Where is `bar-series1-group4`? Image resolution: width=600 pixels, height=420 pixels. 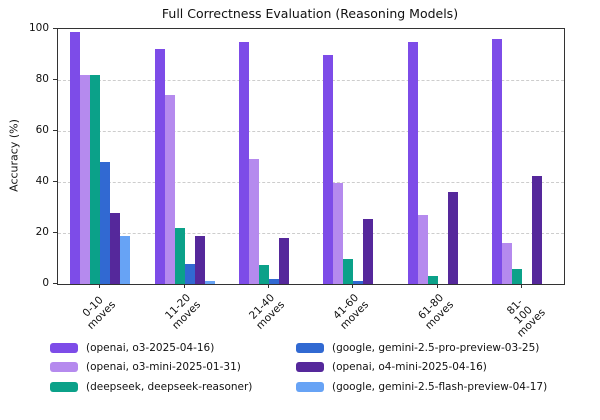 bar-series1-group4 is located at coordinates (328, 169).